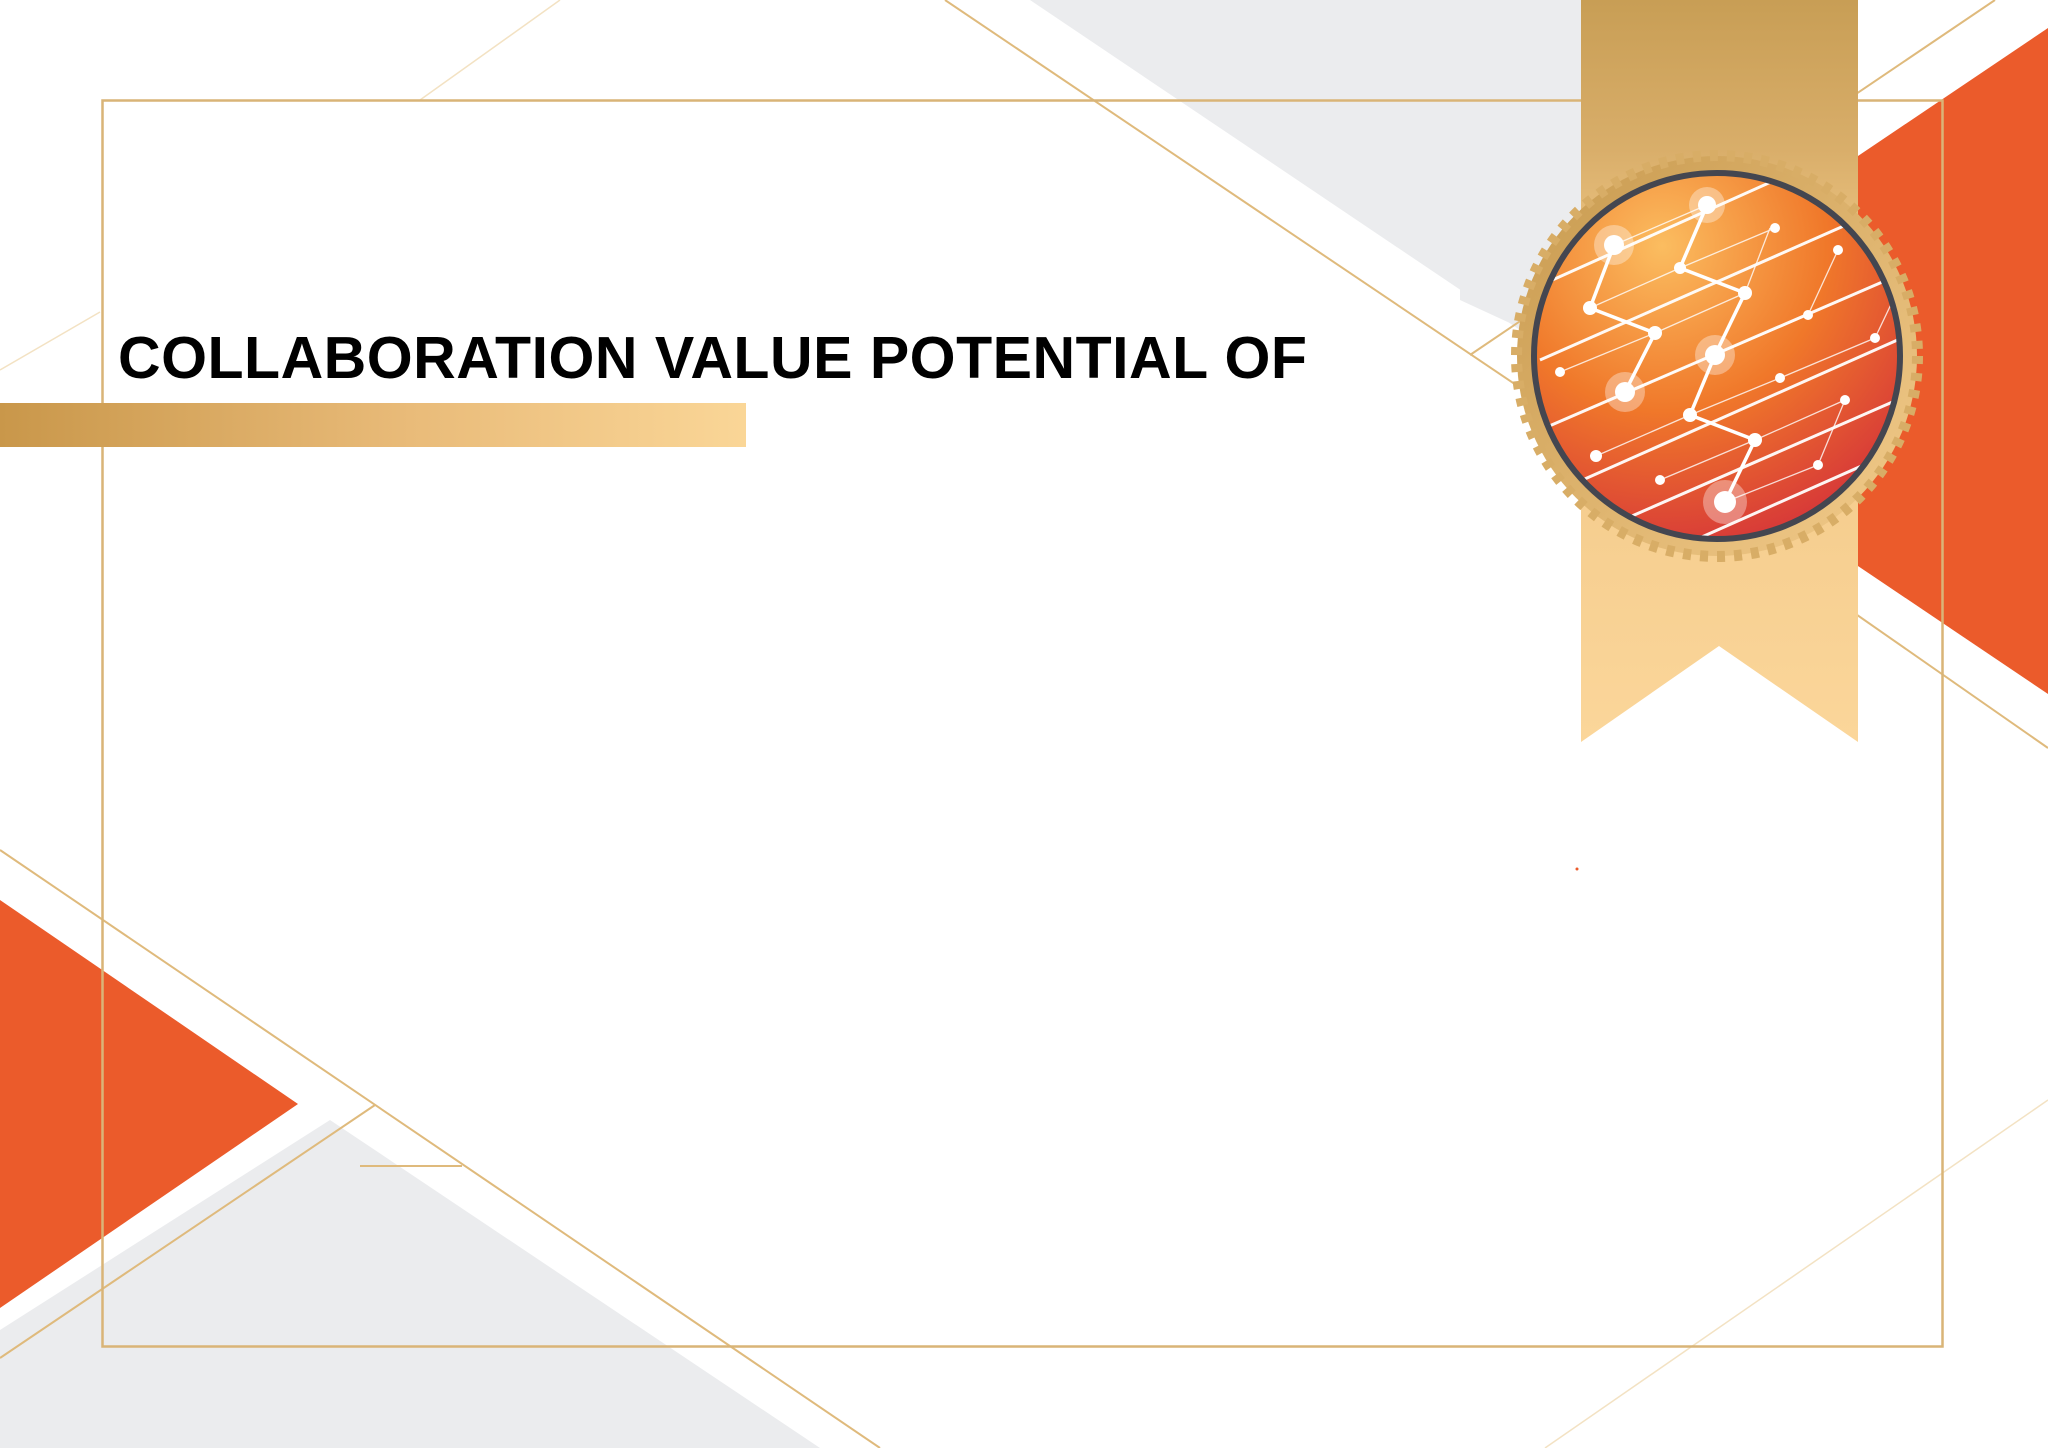 This screenshot has width=2048, height=1448. Describe the element at coordinates (713, 358) in the screenshot. I see `certificate-title: COLLABORATION VALUE POTENTIAL OF` at that location.